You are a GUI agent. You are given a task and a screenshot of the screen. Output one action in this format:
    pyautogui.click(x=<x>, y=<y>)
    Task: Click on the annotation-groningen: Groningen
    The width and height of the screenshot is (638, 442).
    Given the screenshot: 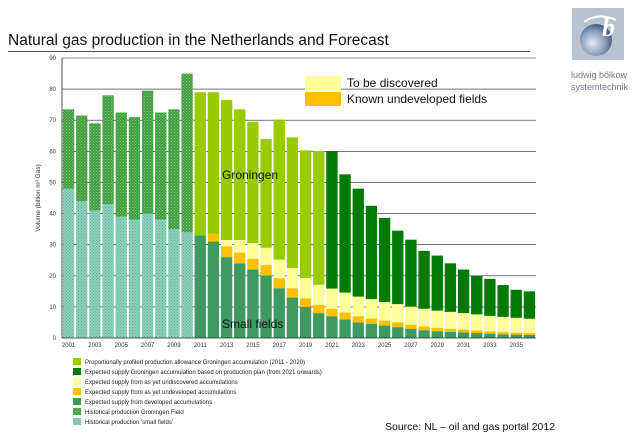 What is the action you would take?
    pyautogui.click(x=250, y=175)
    